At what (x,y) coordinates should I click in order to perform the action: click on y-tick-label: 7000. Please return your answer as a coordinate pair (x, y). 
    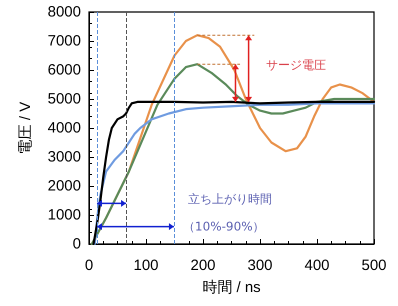
    Looking at the image, I should click on (64, 41).